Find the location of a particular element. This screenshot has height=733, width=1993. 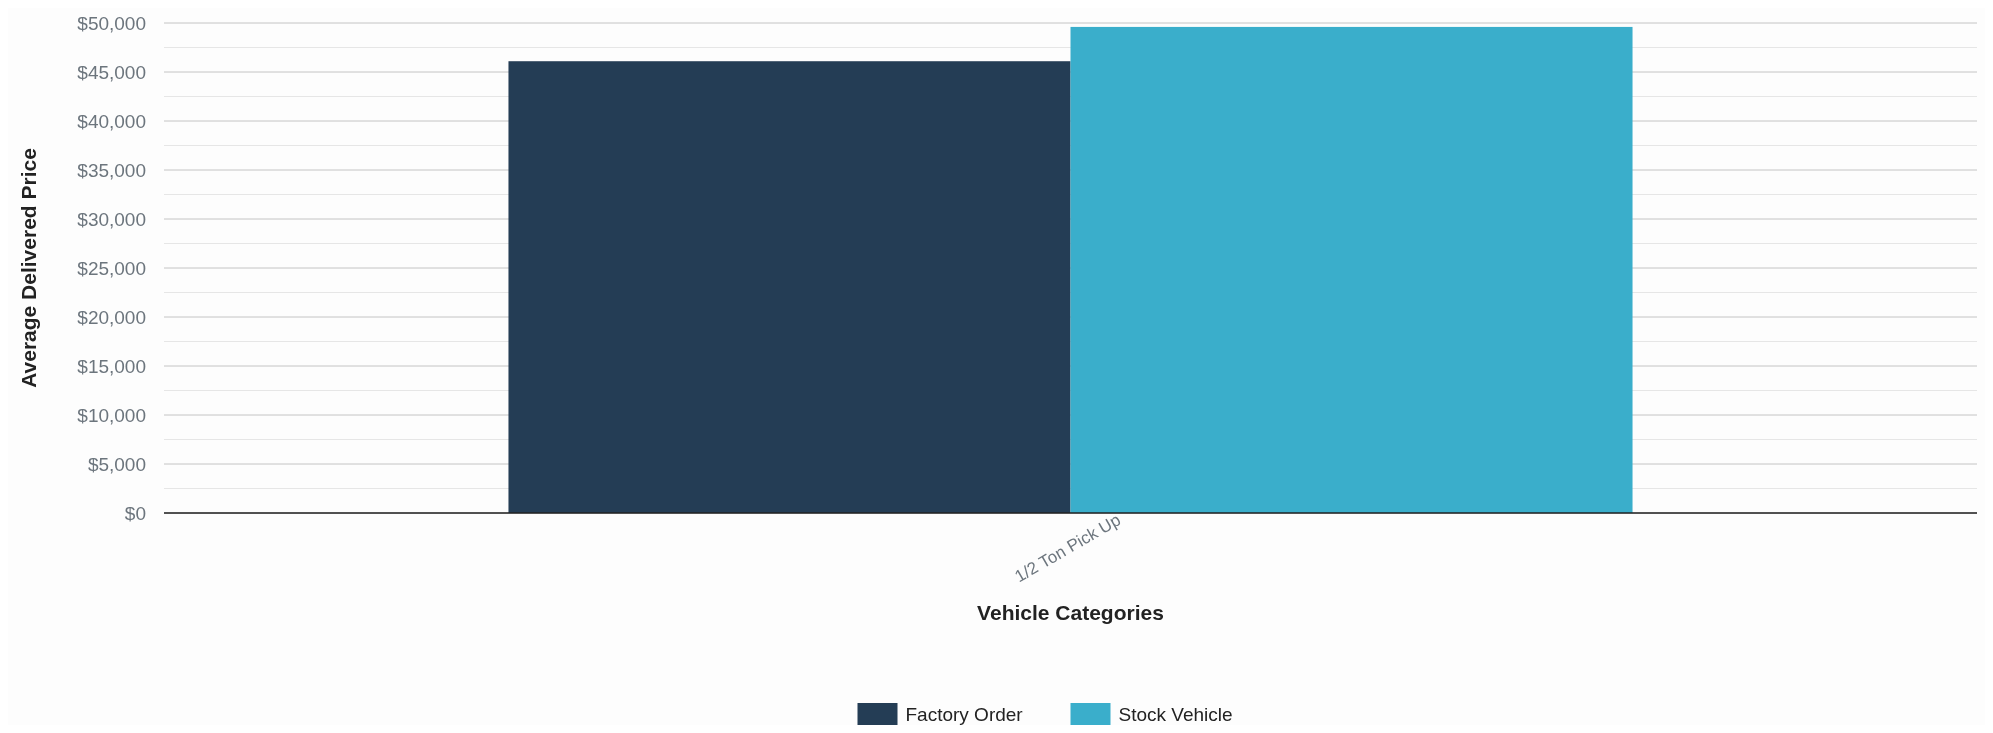

legend-label: Factory Order is located at coordinates (964, 714).